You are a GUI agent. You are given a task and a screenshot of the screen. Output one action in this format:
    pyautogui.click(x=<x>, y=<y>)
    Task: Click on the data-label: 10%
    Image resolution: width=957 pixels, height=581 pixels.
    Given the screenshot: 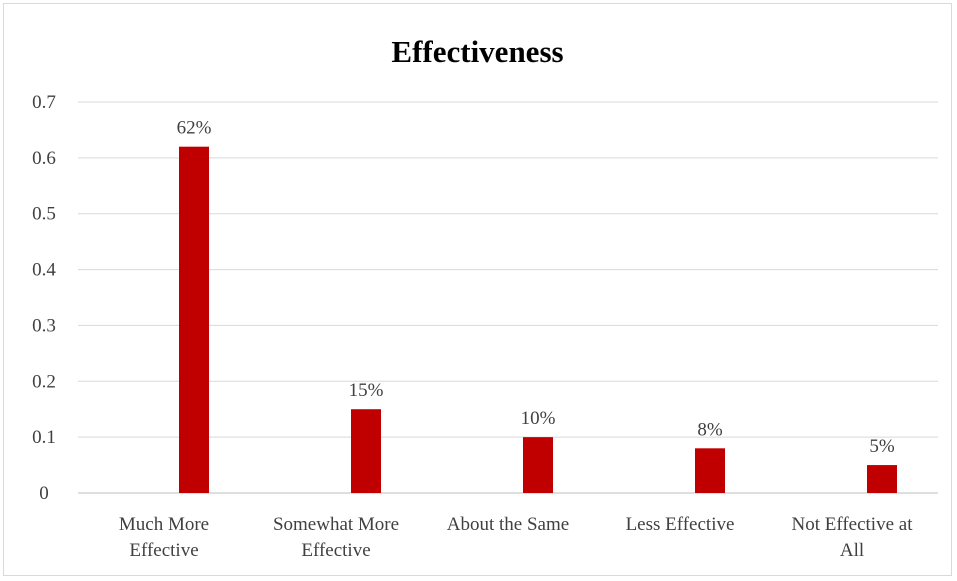 What is the action you would take?
    pyautogui.click(x=538, y=418)
    